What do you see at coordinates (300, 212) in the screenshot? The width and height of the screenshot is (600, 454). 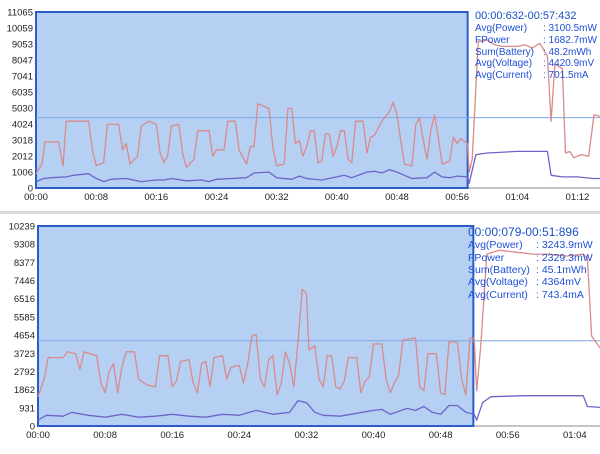 I see `panel-divider` at bounding box center [300, 212].